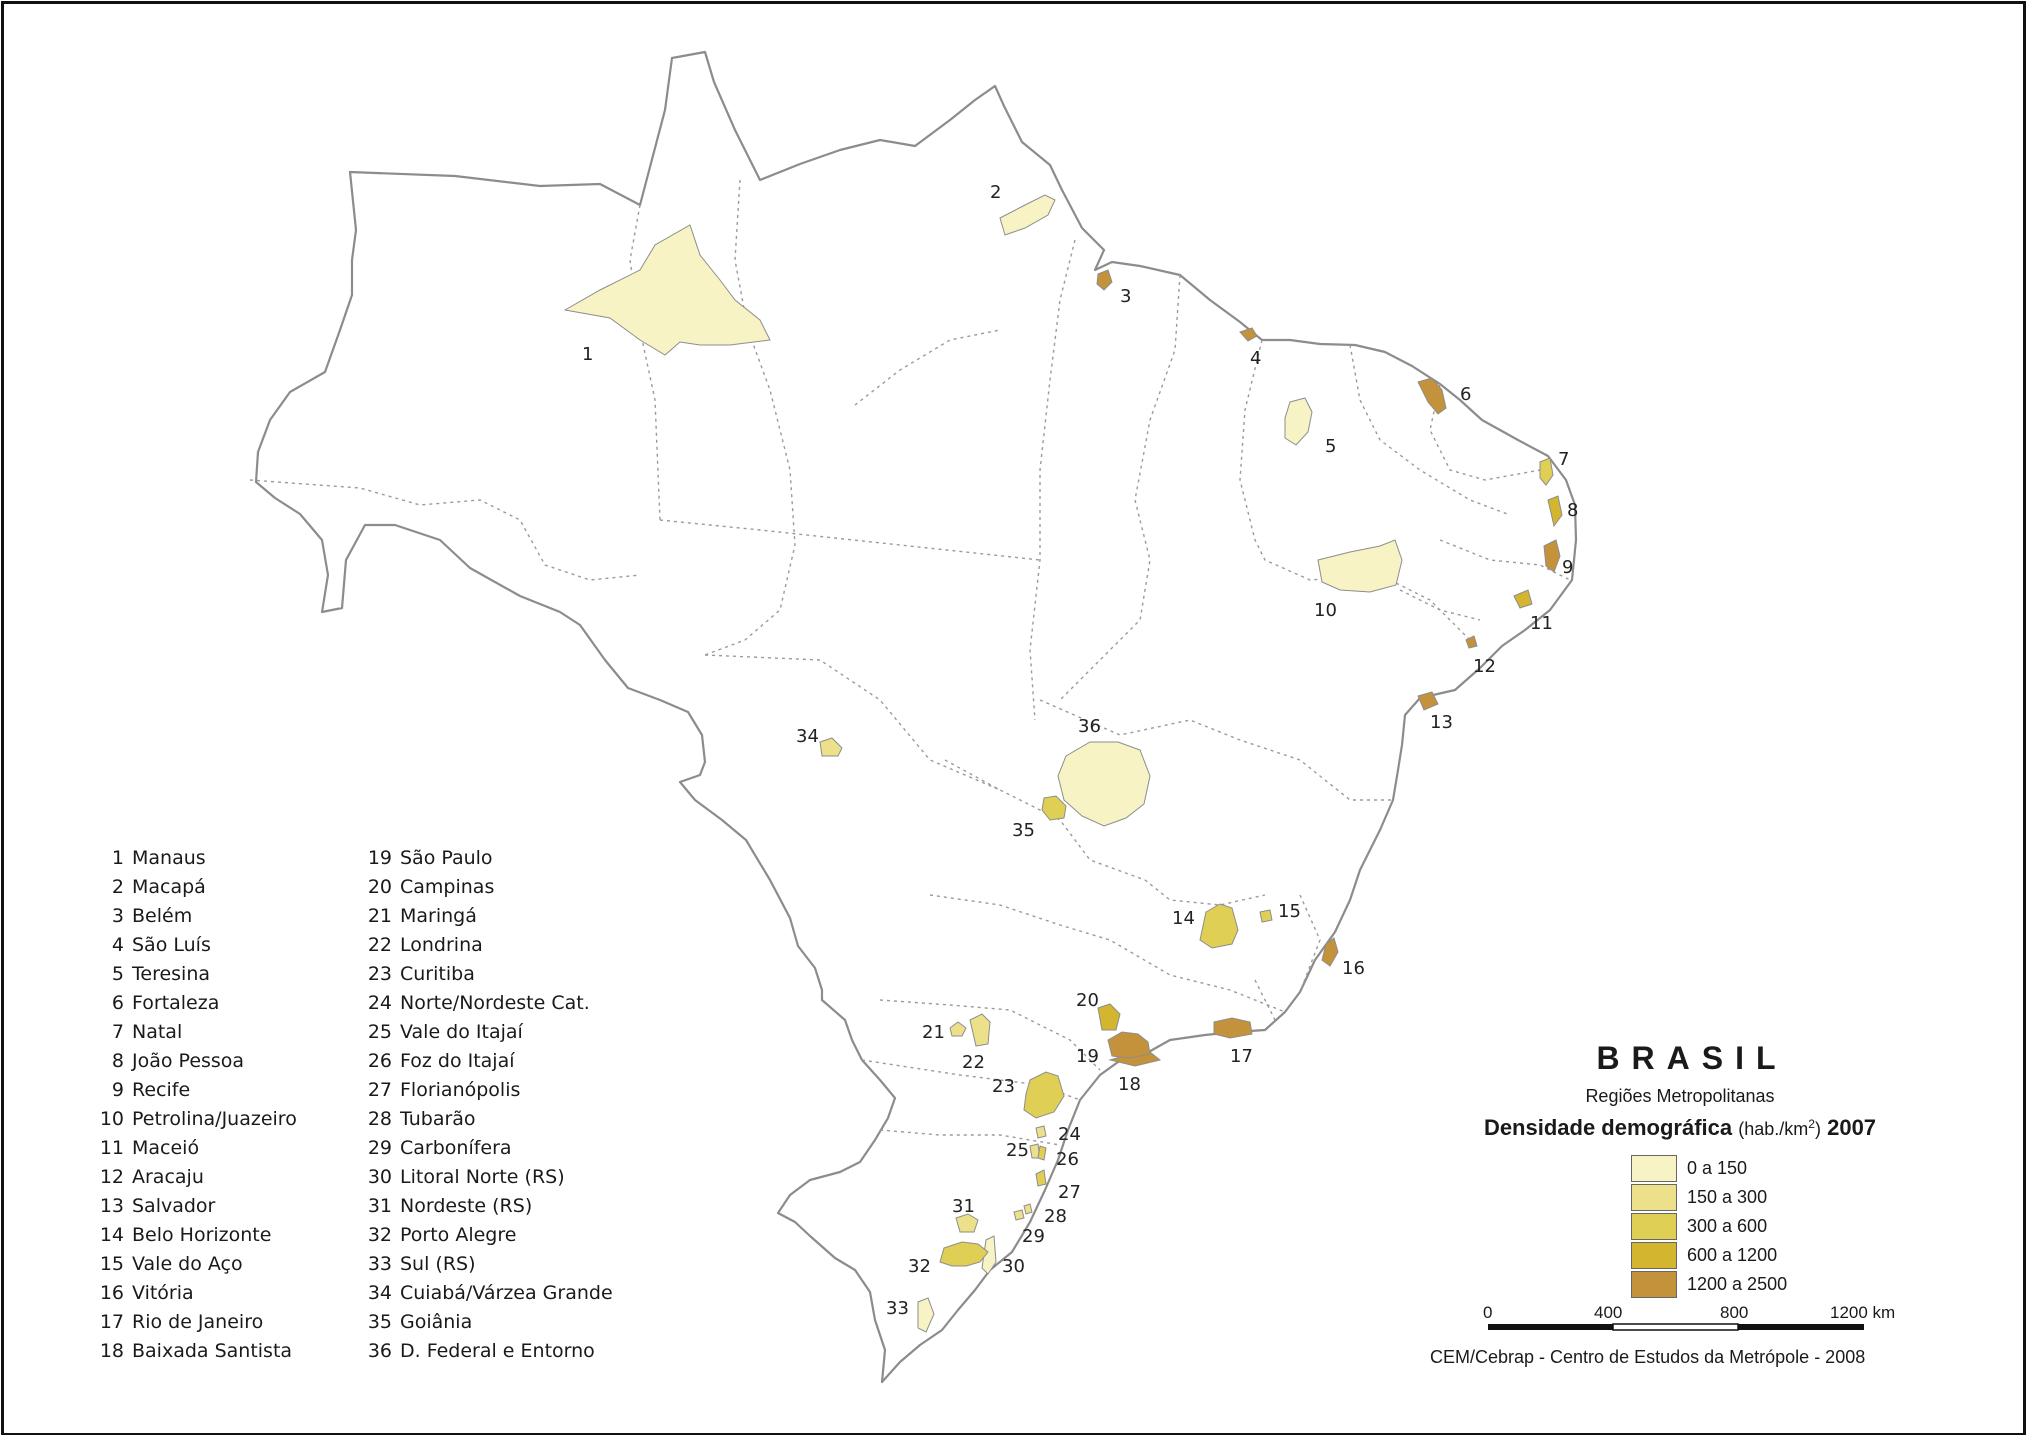 The image size is (2027, 1435). I want to click on region-list-number: 22, so click(379, 945).